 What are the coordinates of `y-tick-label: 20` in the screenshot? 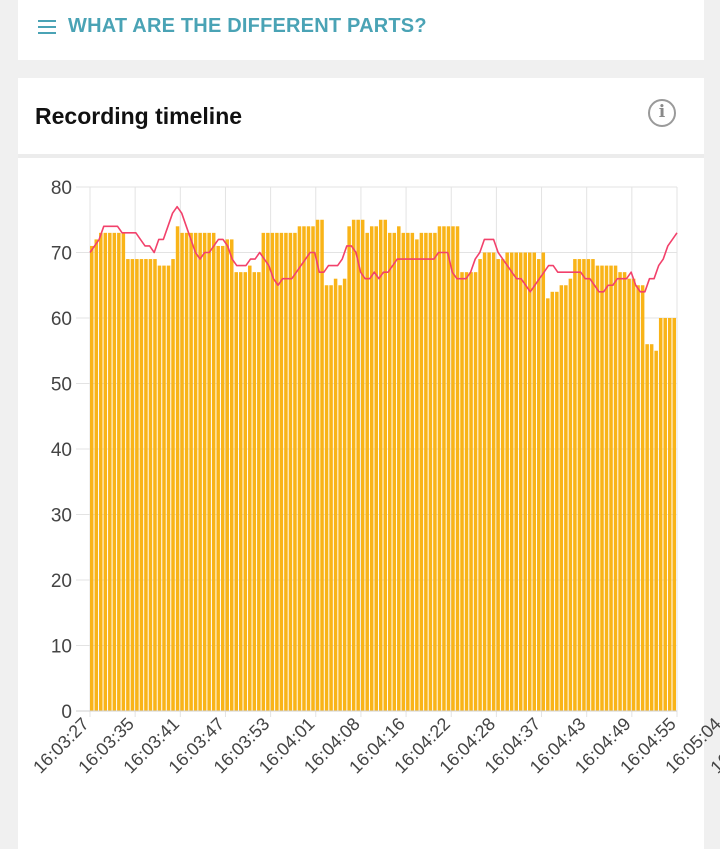 It's located at (61, 581).